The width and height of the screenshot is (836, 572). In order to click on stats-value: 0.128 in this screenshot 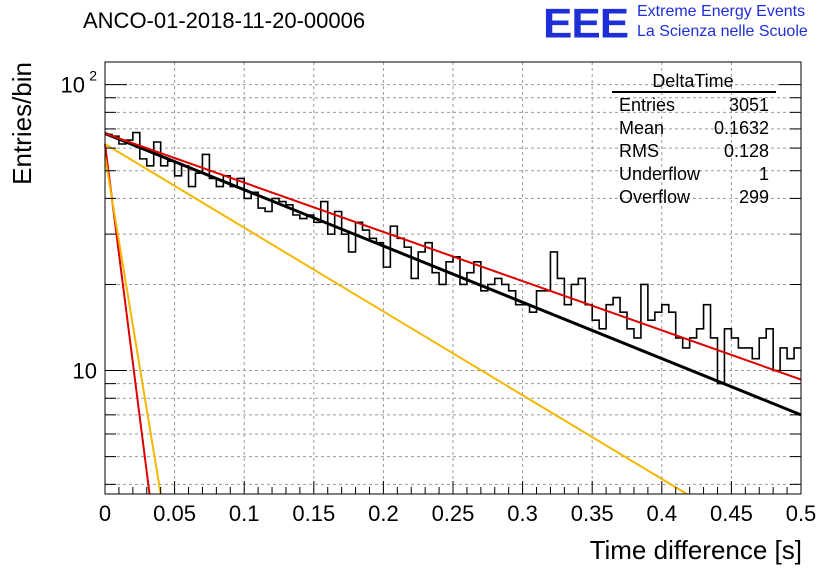, I will do `click(746, 151)`.